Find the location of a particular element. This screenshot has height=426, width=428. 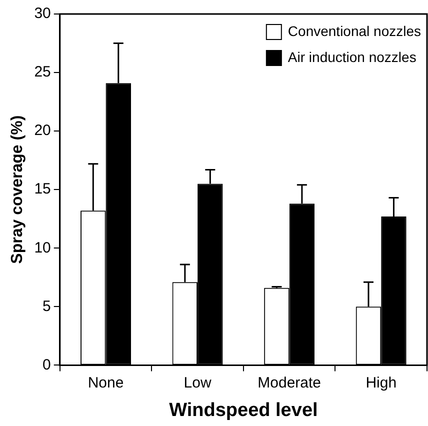

y-tick-label: 10 is located at coordinates (42, 247).